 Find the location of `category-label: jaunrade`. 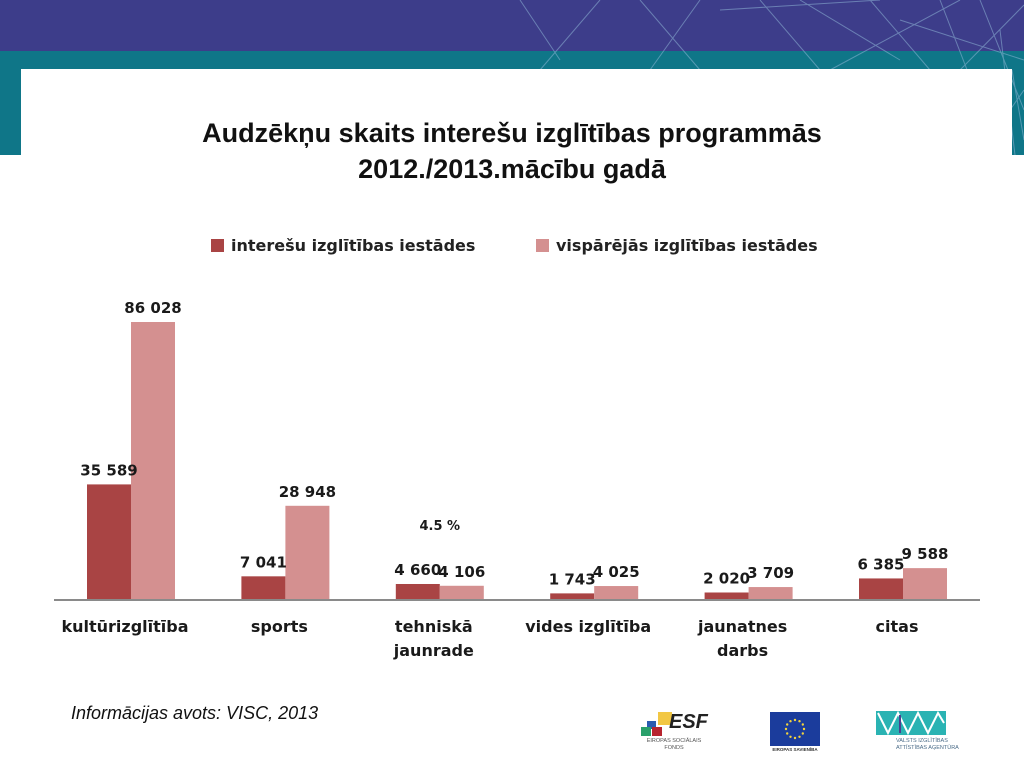

category-label: jaunrade is located at coordinates (433, 650).